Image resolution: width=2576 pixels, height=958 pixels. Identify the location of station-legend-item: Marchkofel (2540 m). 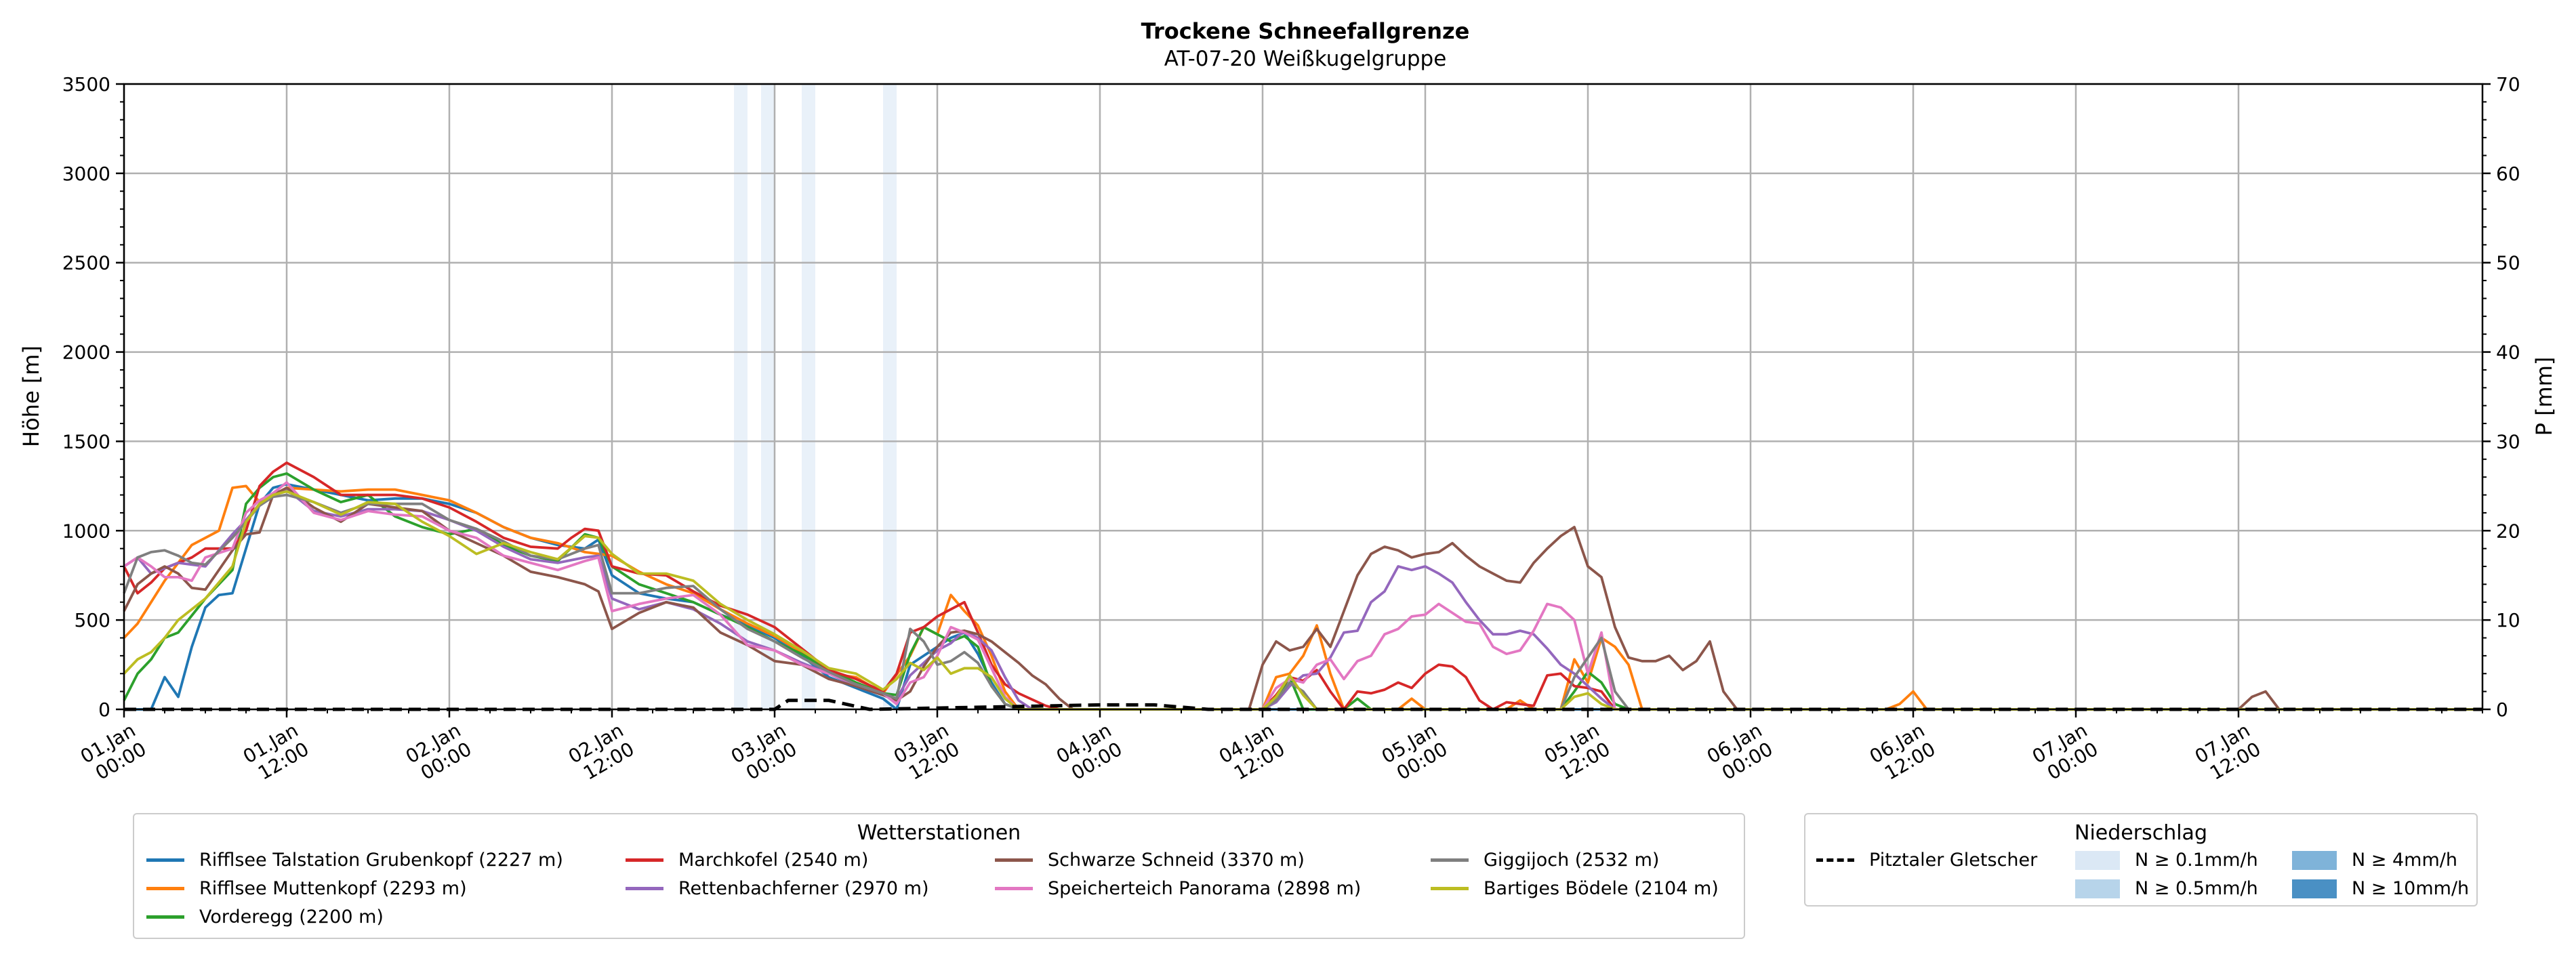
(747, 860).